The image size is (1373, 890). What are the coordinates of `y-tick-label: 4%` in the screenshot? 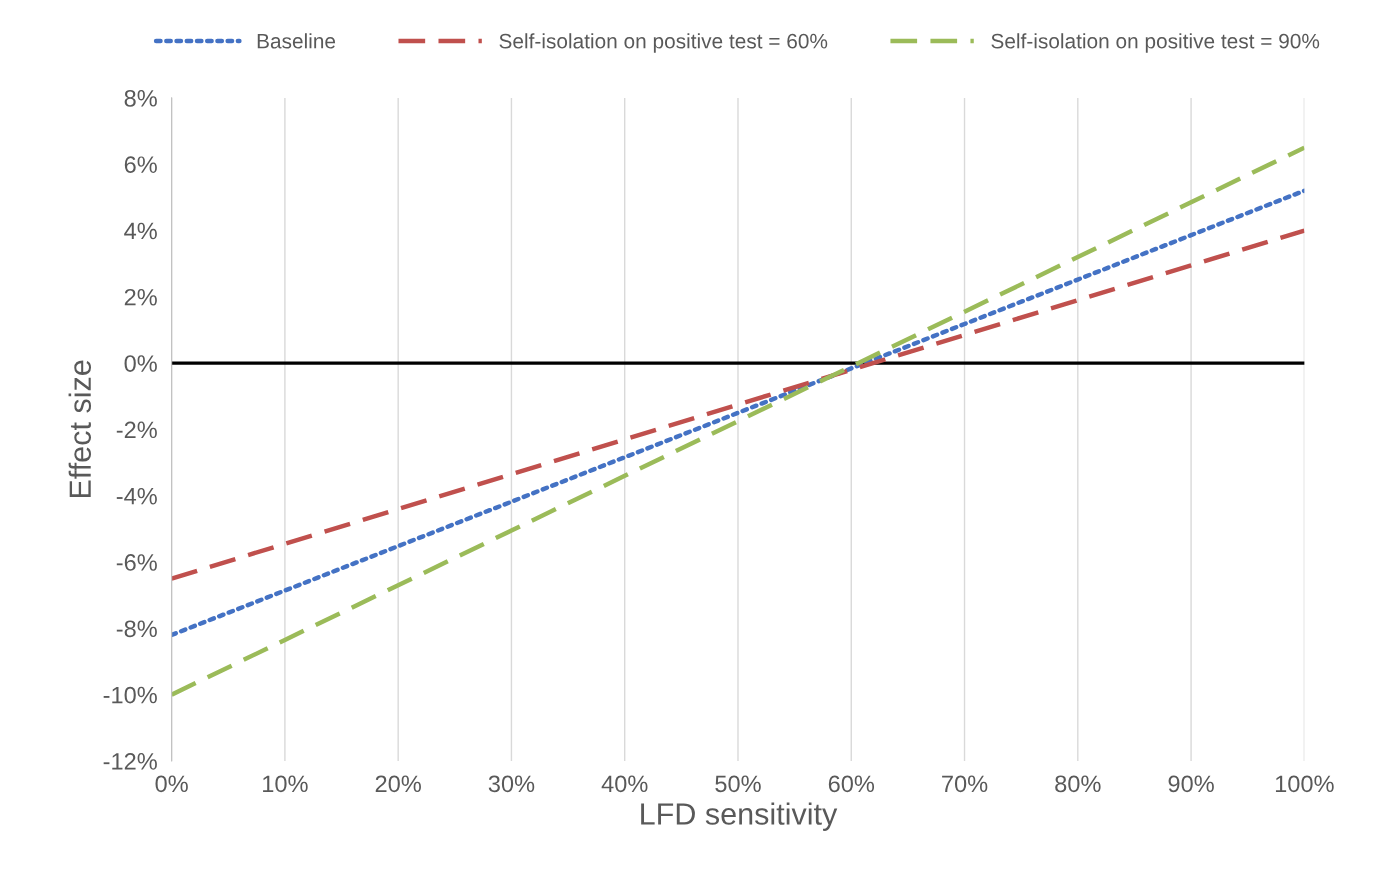 It's located at (140, 231).